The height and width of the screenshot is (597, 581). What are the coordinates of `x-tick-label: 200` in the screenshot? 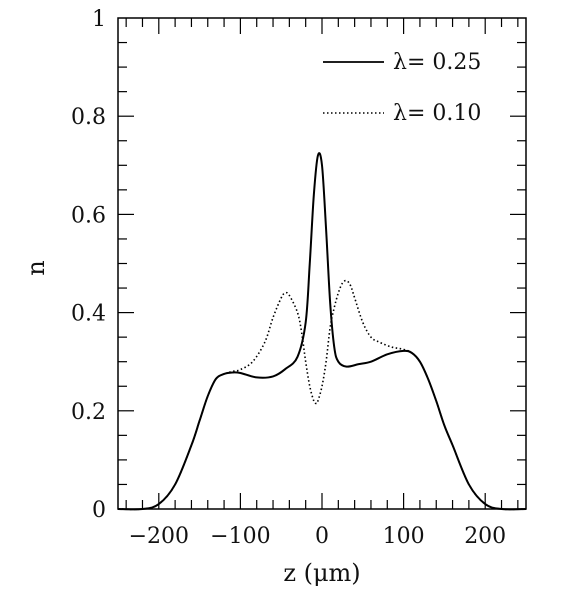 It's located at (485, 536).